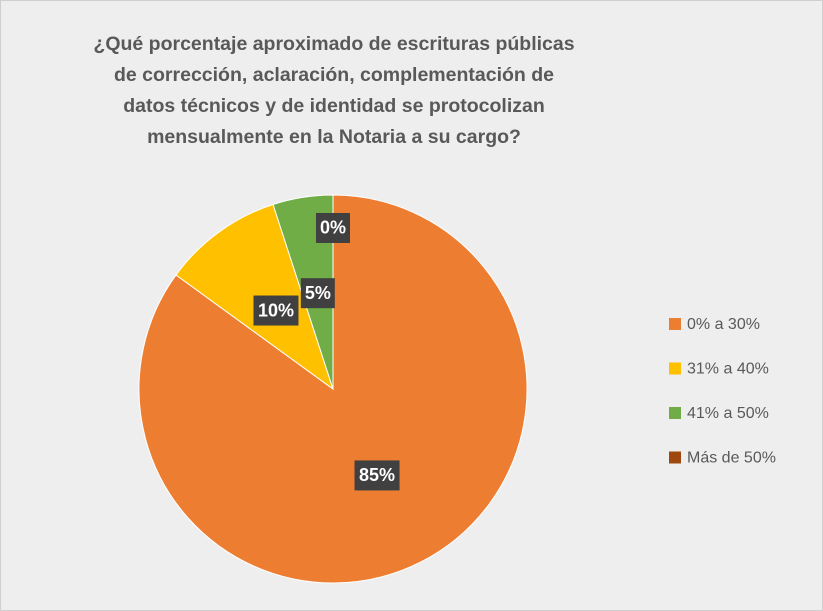 This screenshot has height=611, width=823. Describe the element at coordinates (728, 413) in the screenshot. I see `legend-label: 41% a 50%` at that location.